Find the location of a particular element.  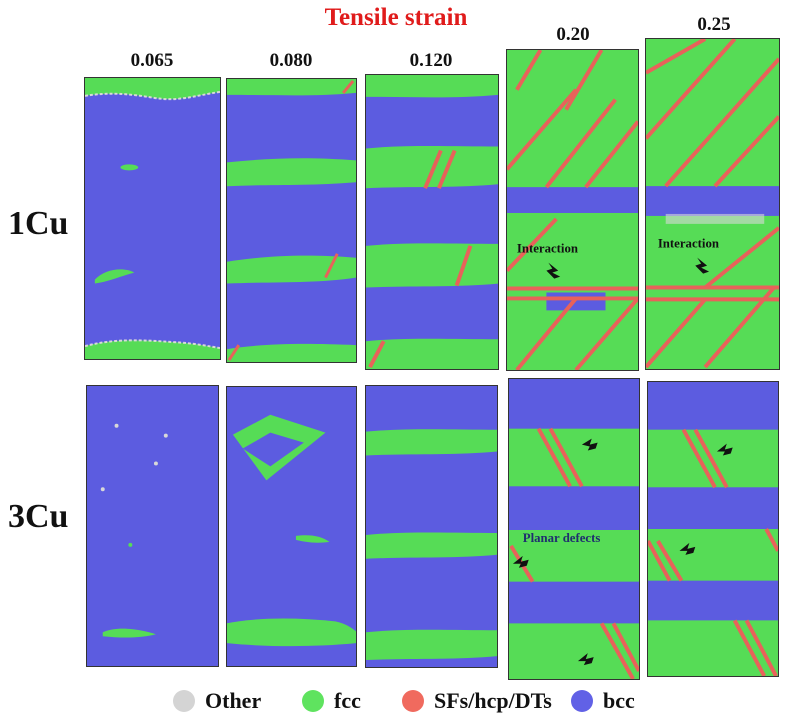

legend-swatch-other is located at coordinates (184, 701).